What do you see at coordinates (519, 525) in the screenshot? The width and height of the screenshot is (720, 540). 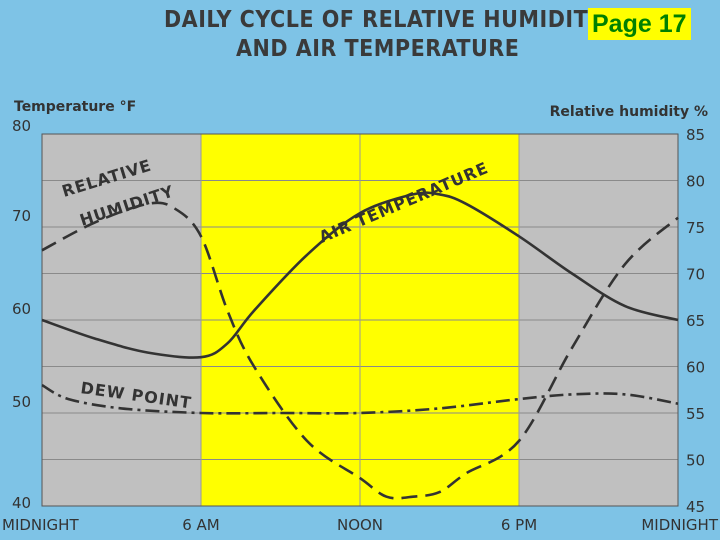 I see `x-tick-label: 6 PM` at bounding box center [519, 525].